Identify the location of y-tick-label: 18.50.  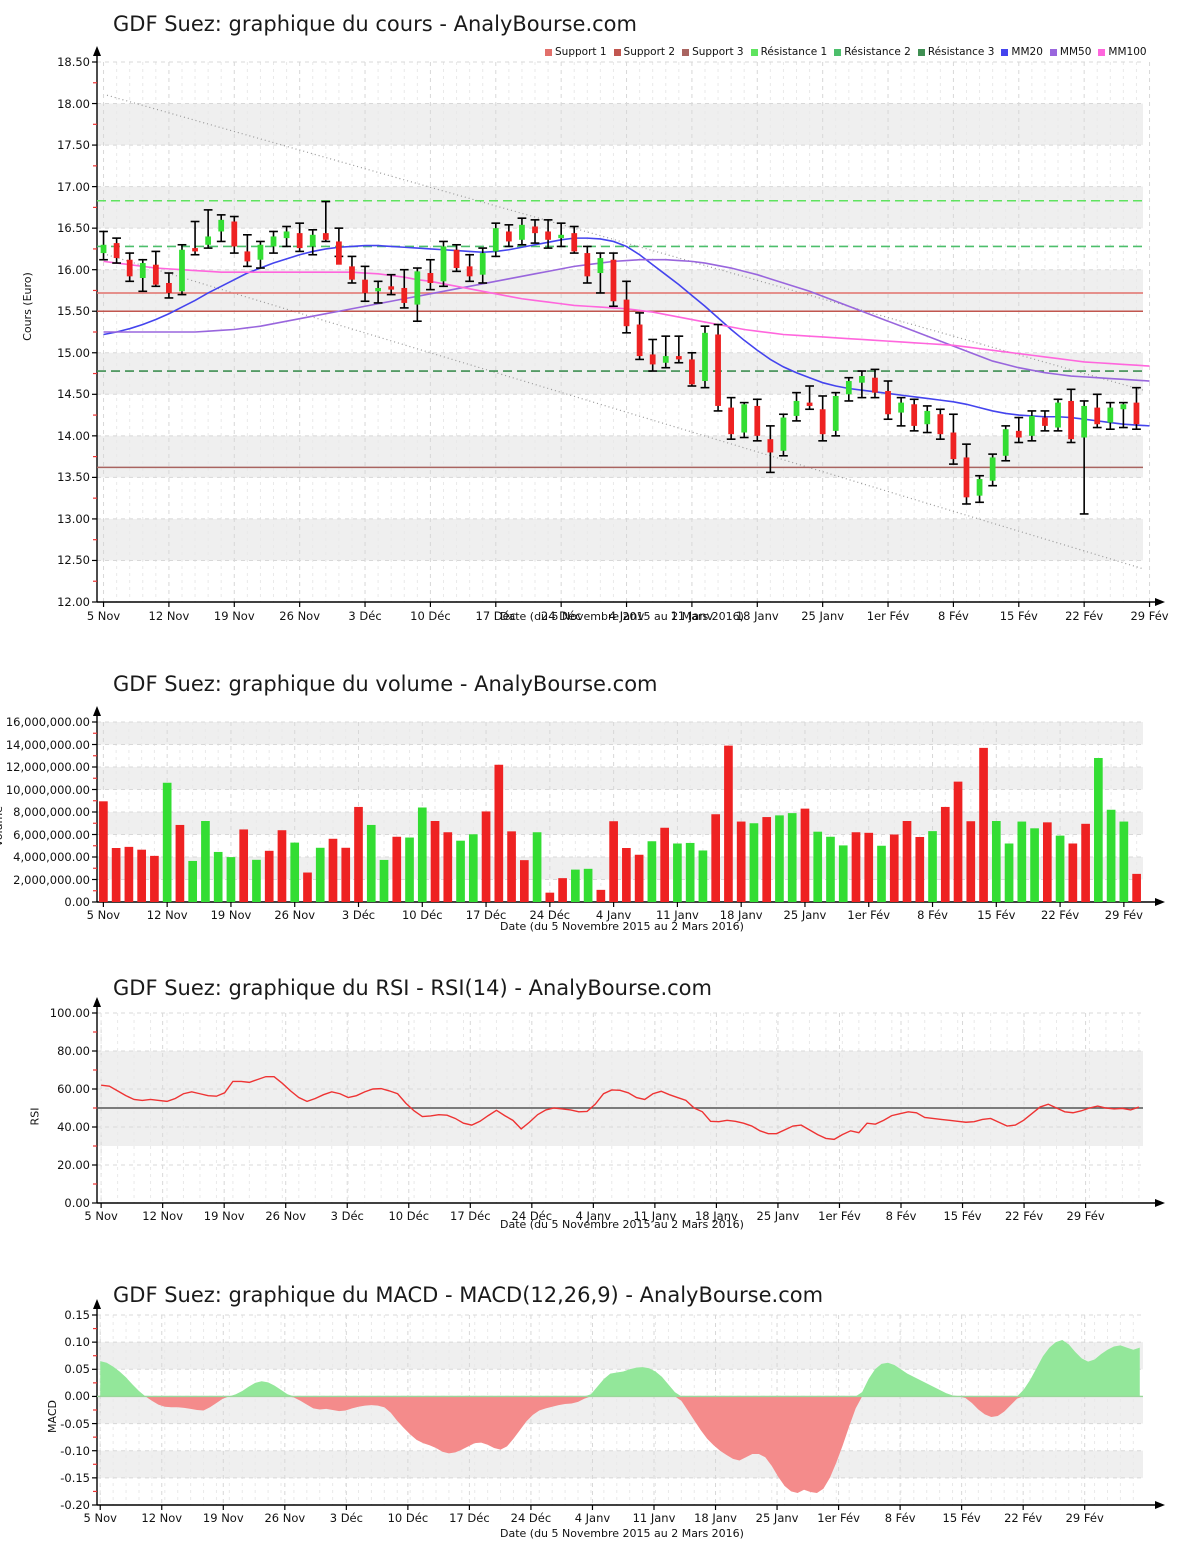
(73, 62).